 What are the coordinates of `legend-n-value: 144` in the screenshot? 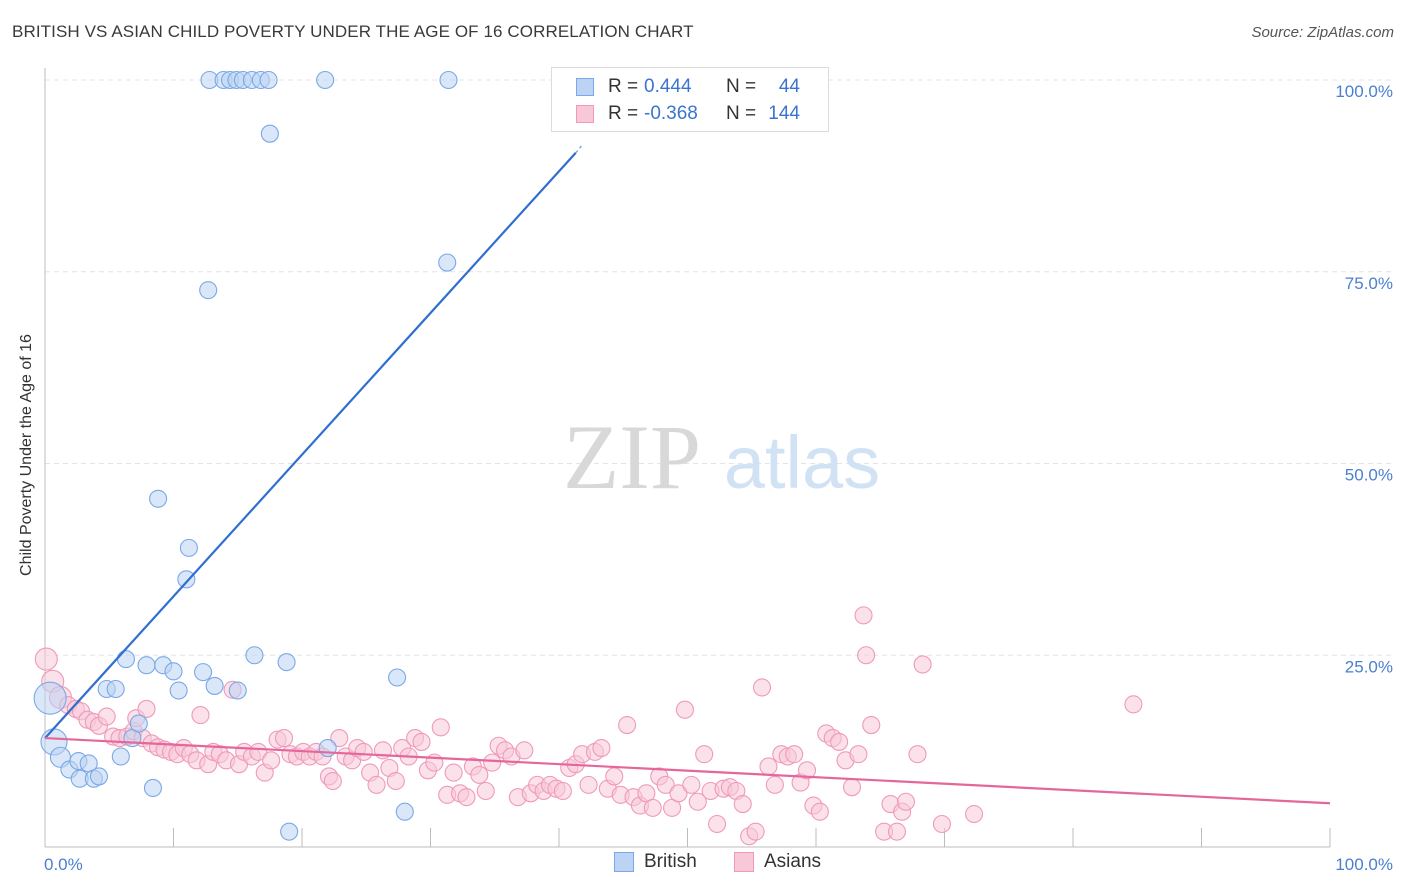 It's located at (784, 113).